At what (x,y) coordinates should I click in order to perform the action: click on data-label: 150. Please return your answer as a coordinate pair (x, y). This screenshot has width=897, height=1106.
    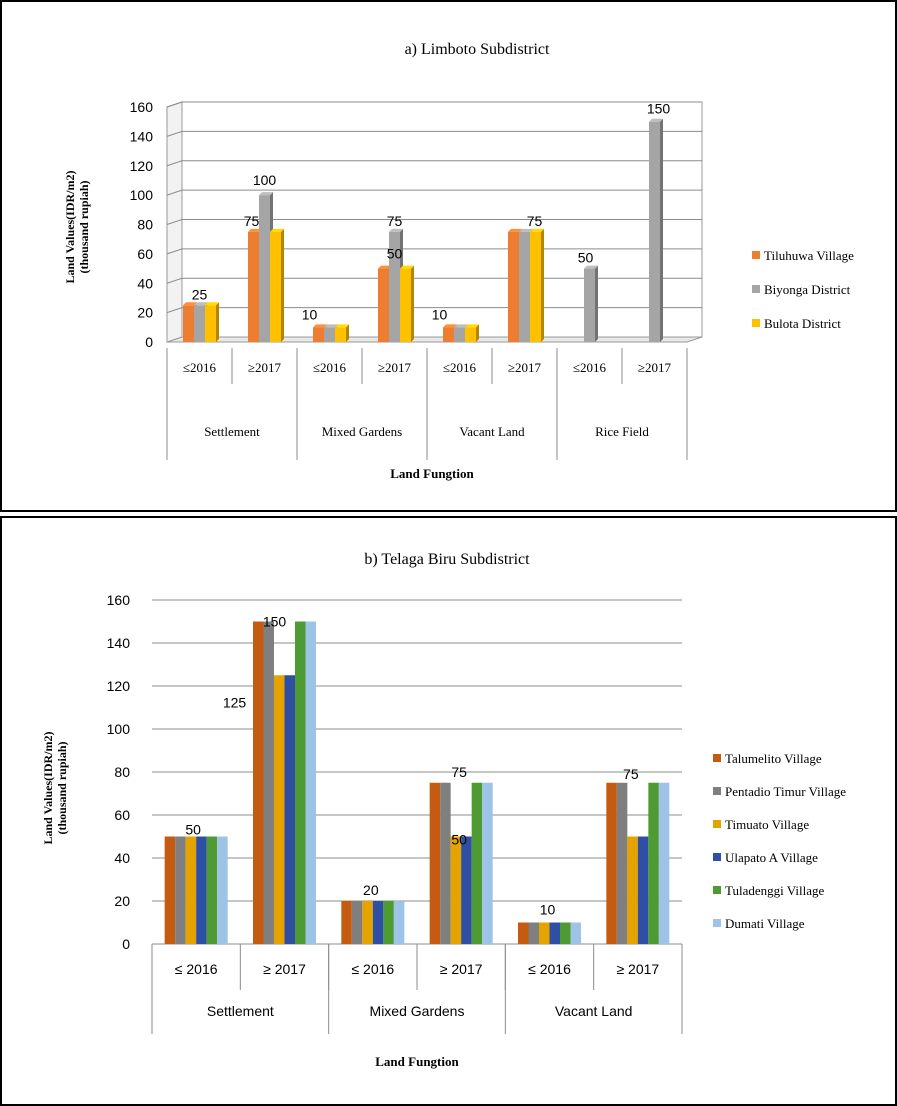
    Looking at the image, I should click on (275, 622).